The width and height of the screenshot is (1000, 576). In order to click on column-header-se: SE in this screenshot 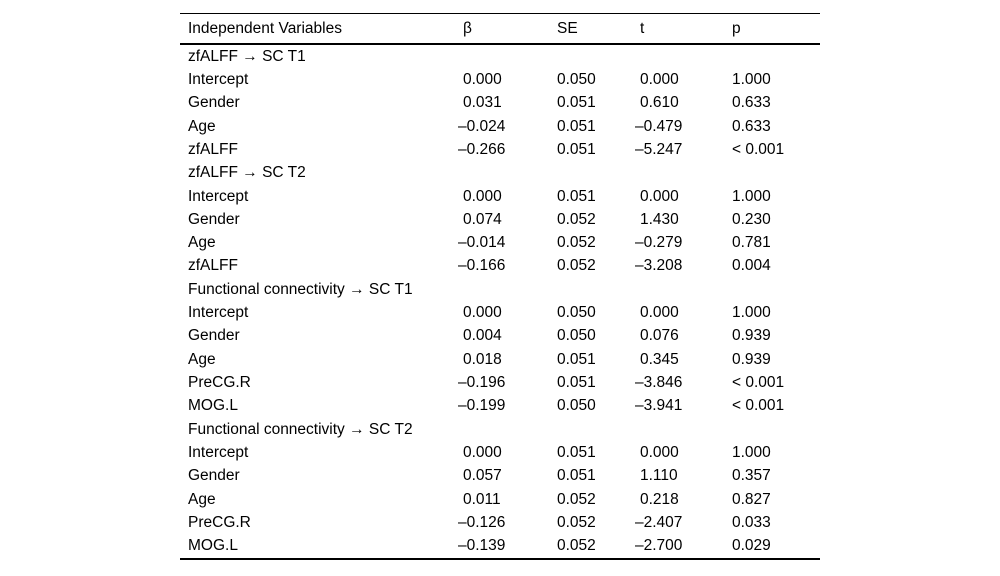, I will do `click(567, 28)`.